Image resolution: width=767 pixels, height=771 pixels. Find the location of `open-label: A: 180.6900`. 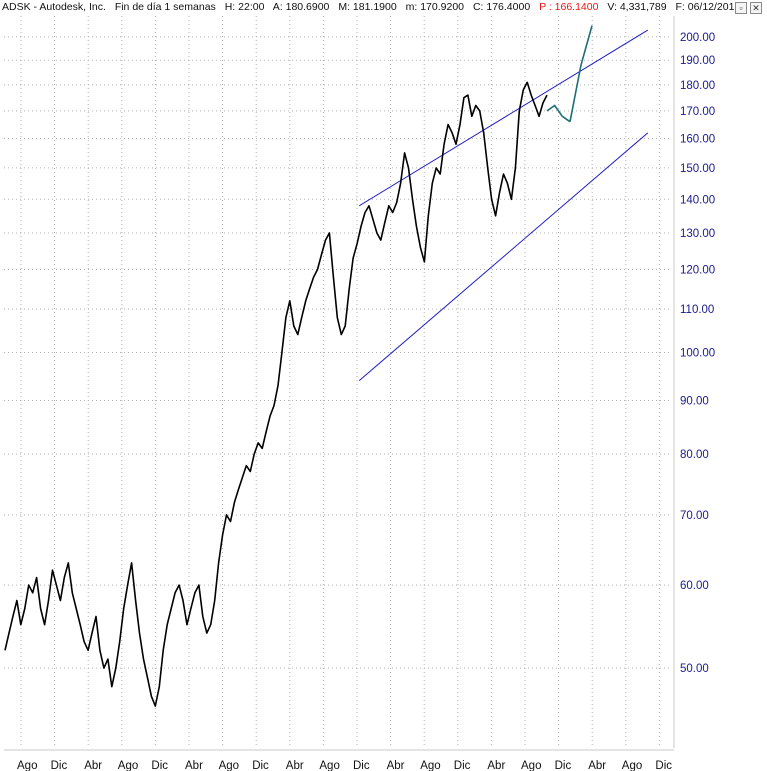

open-label: A: 180.6900 is located at coordinates (301, 7).